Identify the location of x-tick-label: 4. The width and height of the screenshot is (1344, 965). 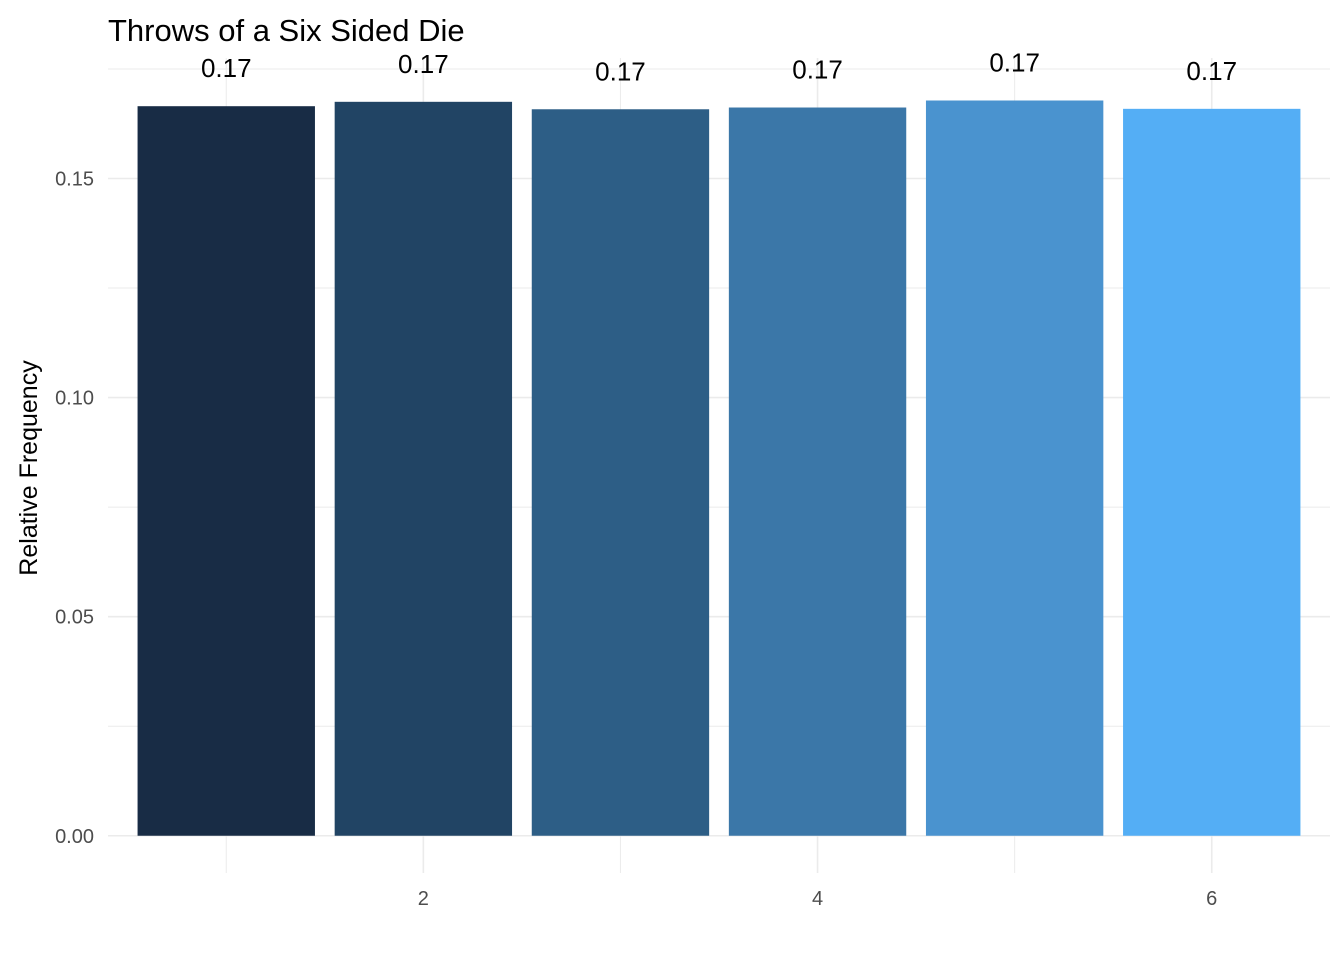
(817, 899).